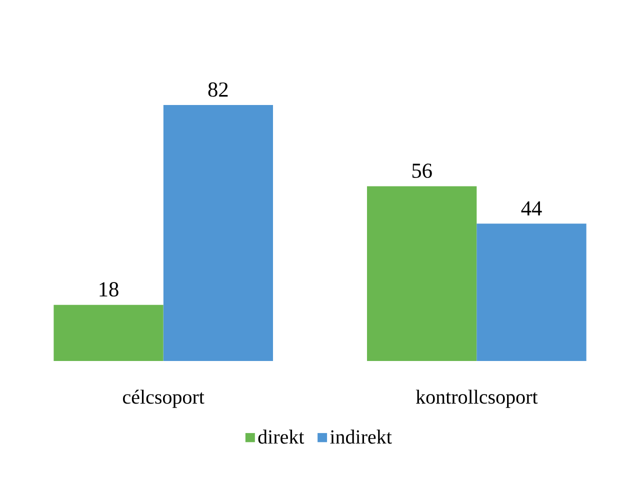 This screenshot has width=641, height=481. What do you see at coordinates (218, 89) in the screenshot?
I see `data-label: 82` at bounding box center [218, 89].